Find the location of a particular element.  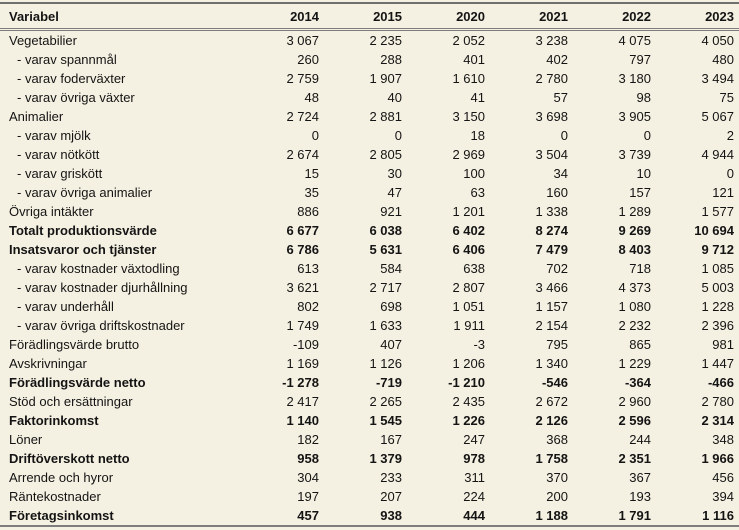

header-year-2023: 2023 is located at coordinates (697, 17).